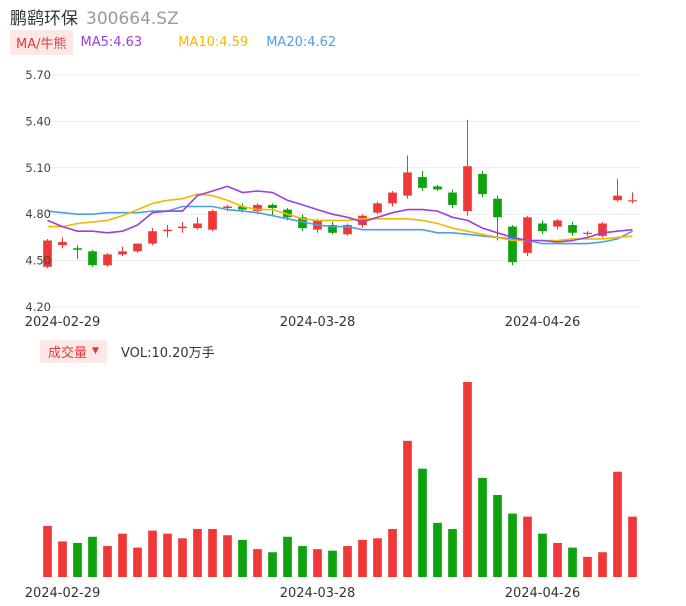 This screenshot has width=686, height=606. I want to click on ma10-label: MA10:4.59, so click(213, 42).